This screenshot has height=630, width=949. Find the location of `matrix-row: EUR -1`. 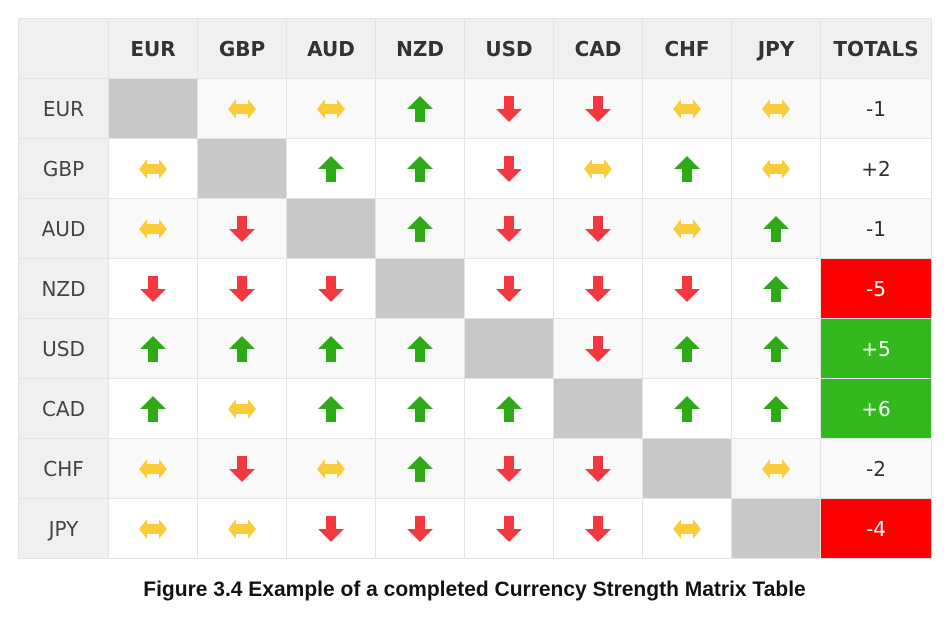

matrix-row: EUR -1 is located at coordinates (475, 108).